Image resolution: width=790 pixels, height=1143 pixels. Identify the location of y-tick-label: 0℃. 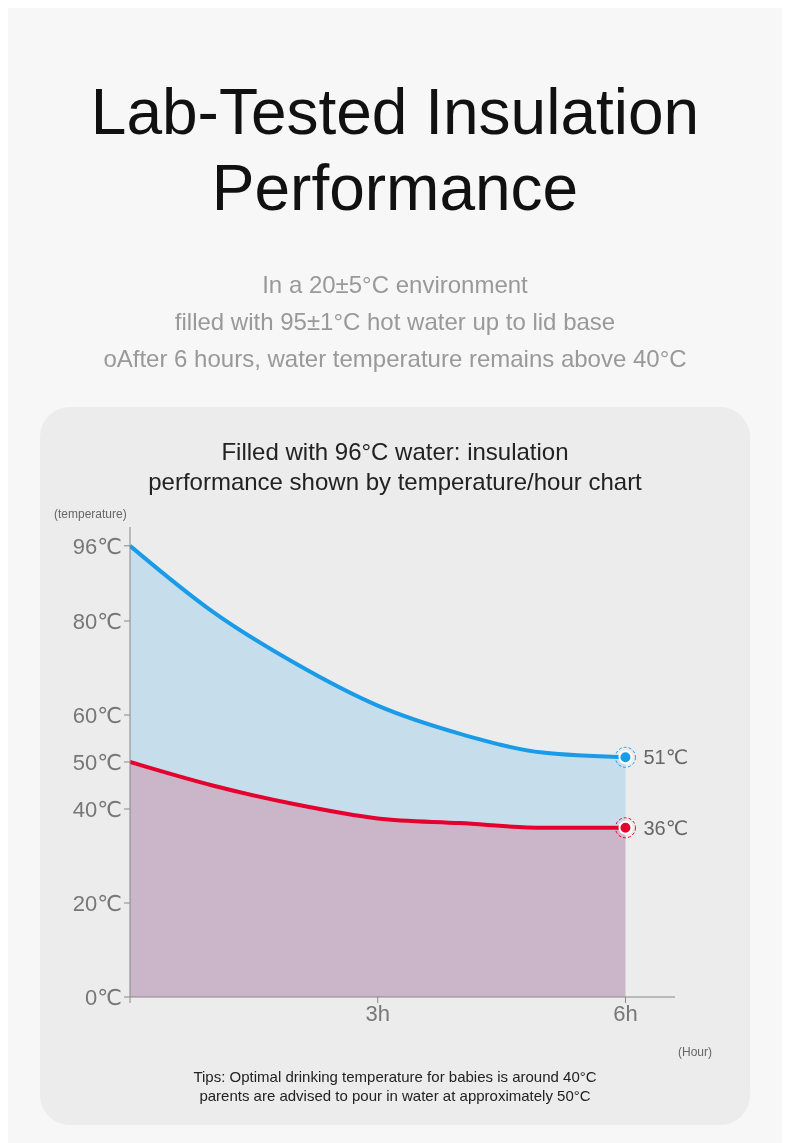
(103, 997).